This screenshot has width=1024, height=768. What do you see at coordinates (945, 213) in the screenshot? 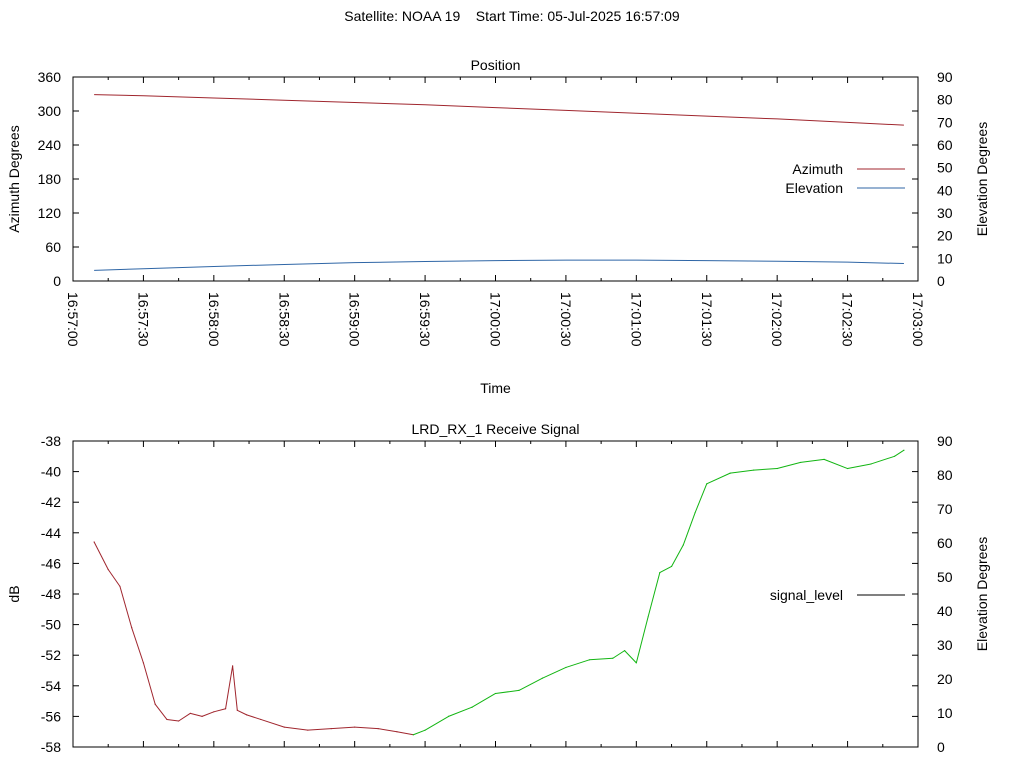
I see `position-y2-tick-label: 30` at bounding box center [945, 213].